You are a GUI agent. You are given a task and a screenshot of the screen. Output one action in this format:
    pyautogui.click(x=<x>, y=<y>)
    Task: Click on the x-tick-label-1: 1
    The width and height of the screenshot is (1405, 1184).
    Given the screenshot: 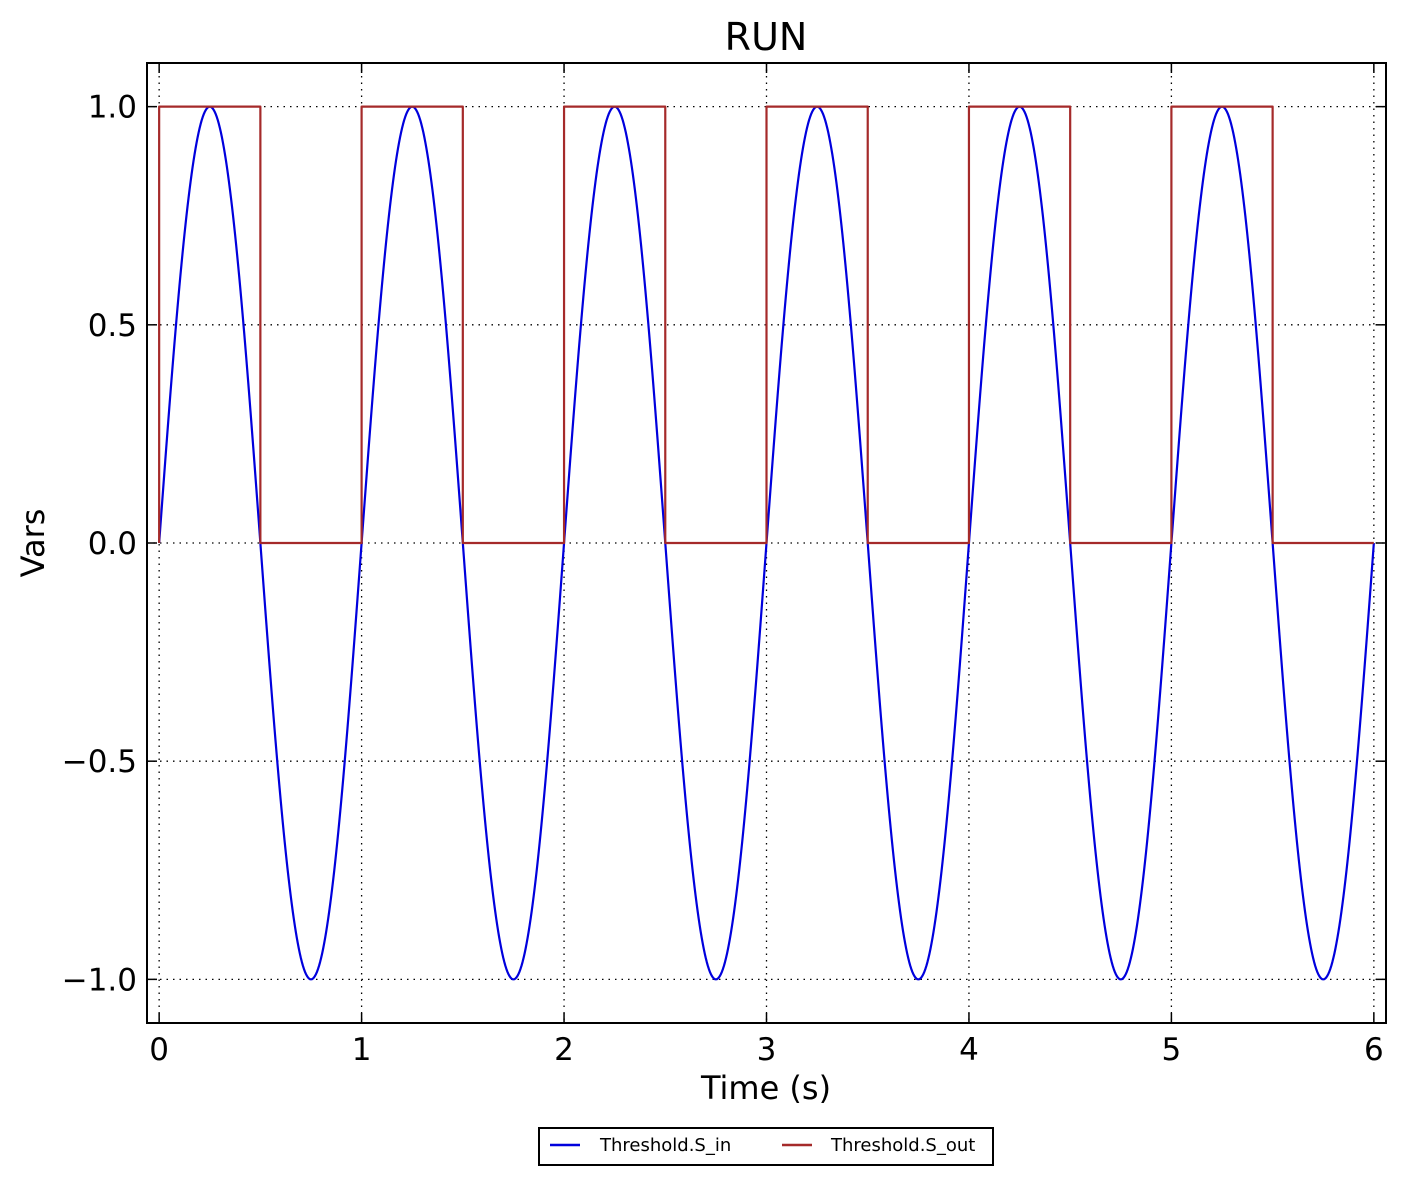 What is the action you would take?
    pyautogui.click(x=362, y=1050)
    